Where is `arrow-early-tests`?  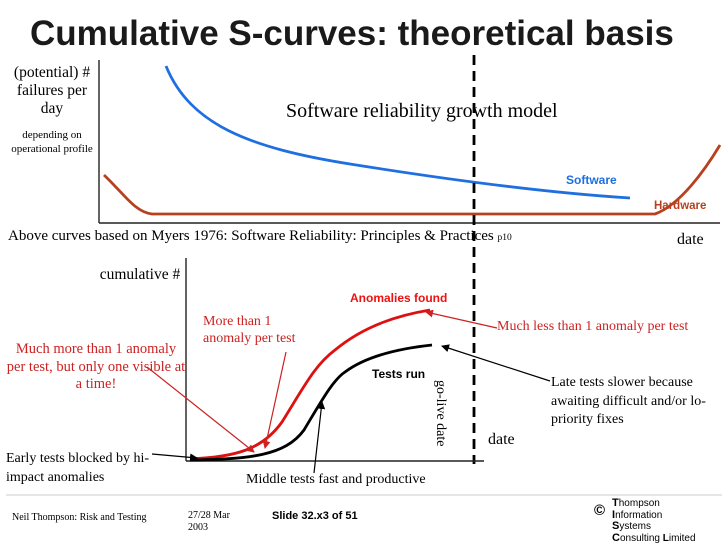
arrow-early-tests is located at coordinates (174, 457).